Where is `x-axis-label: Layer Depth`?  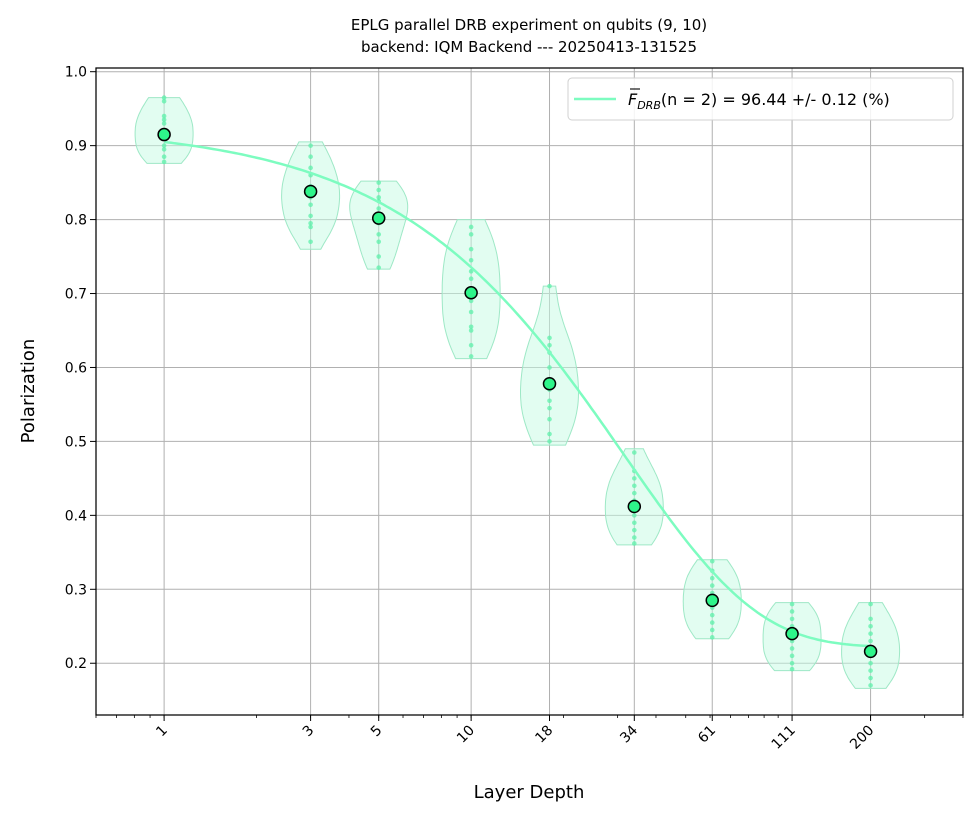
x-axis-label: Layer Depth is located at coordinates (529, 792).